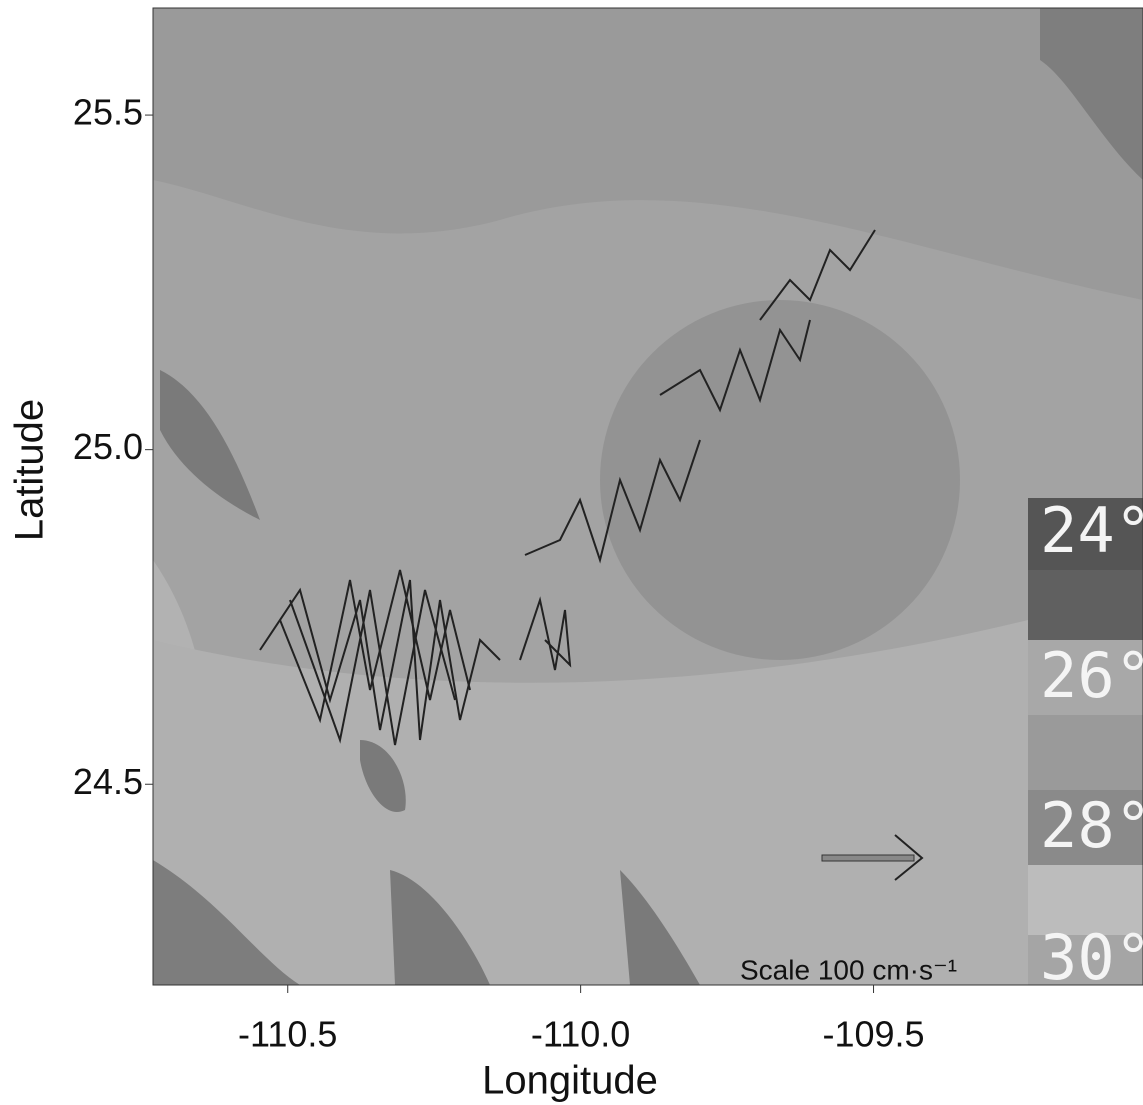  I want to click on y-tick-label: 25.5, so click(108, 112).